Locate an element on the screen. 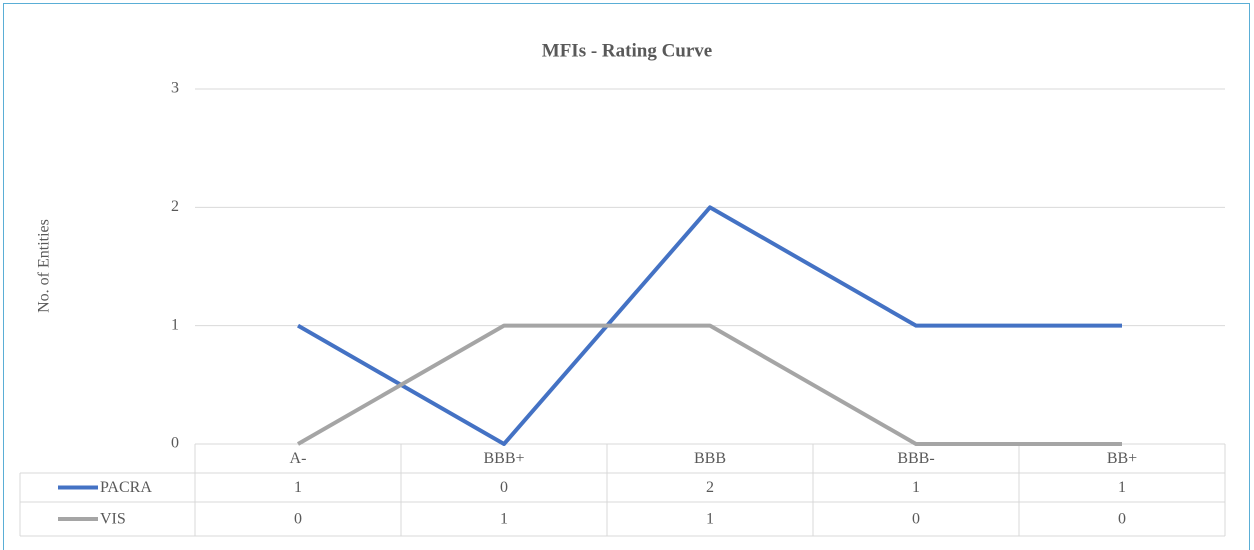 This screenshot has height=550, width=1254. y-axis-label: No. of Entities is located at coordinates (44, 266).